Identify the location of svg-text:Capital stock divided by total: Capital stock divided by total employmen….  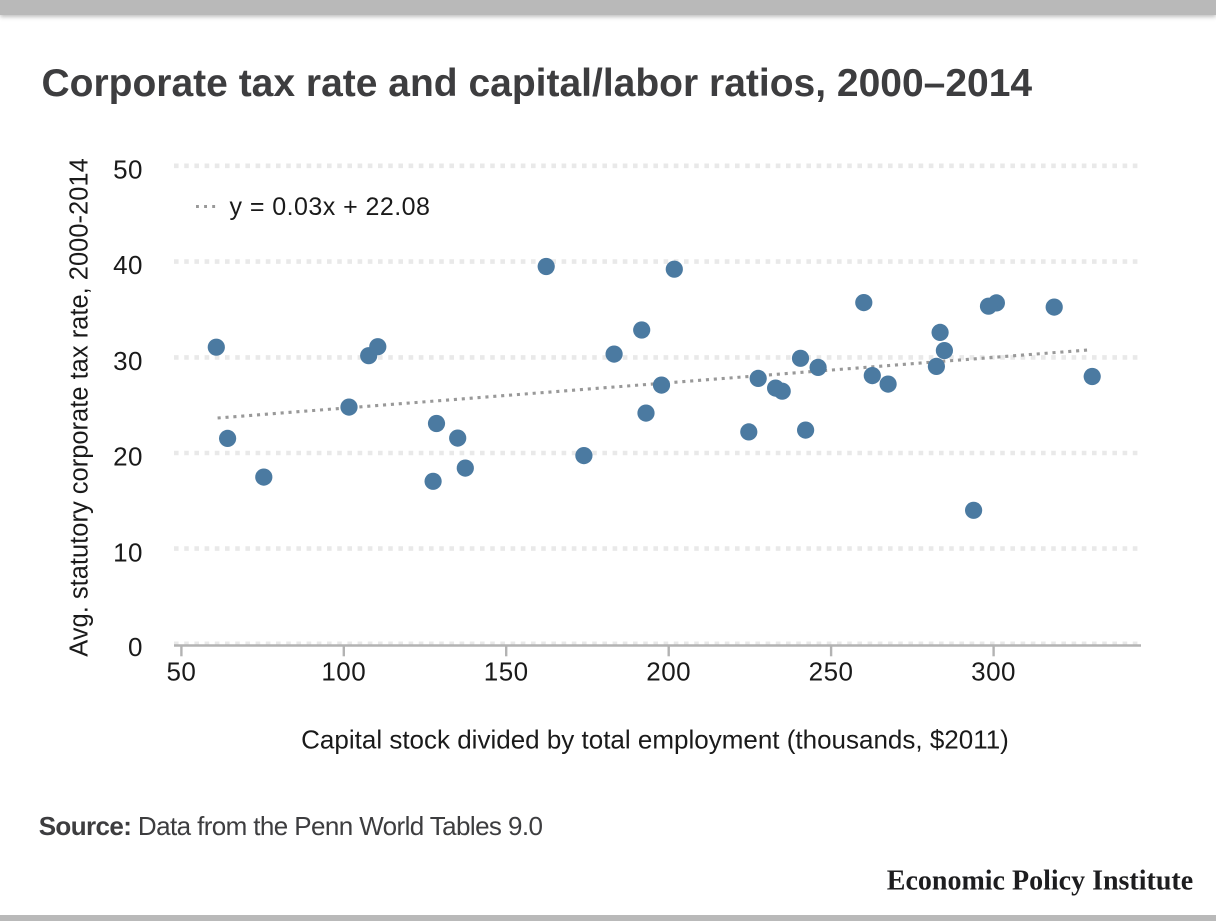
(655, 740).